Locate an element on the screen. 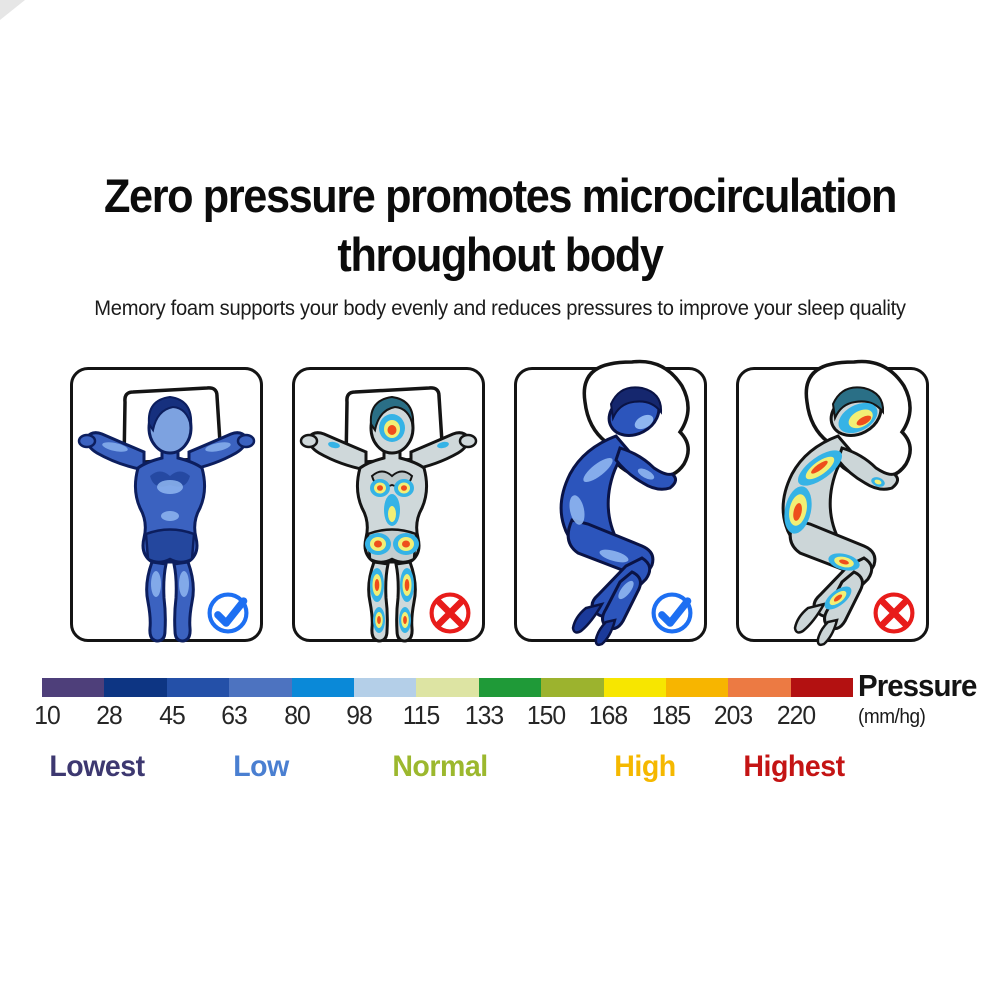 Image resolution: width=1000 pixels, height=1000 pixels. title-line-2: throughout body is located at coordinates (500, 254).